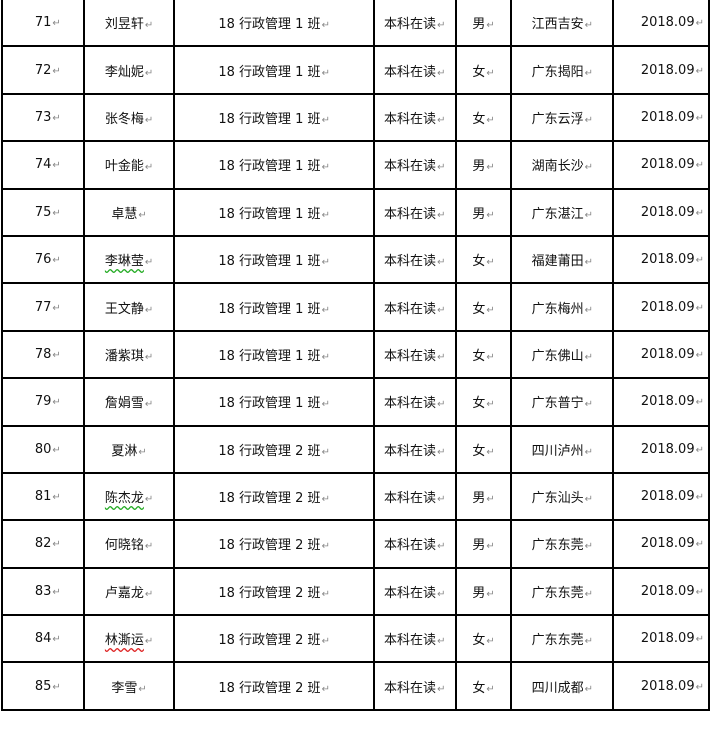 This screenshot has width=710, height=741. What do you see at coordinates (43, 212) in the screenshot?
I see `number-cell: 75↵` at bounding box center [43, 212].